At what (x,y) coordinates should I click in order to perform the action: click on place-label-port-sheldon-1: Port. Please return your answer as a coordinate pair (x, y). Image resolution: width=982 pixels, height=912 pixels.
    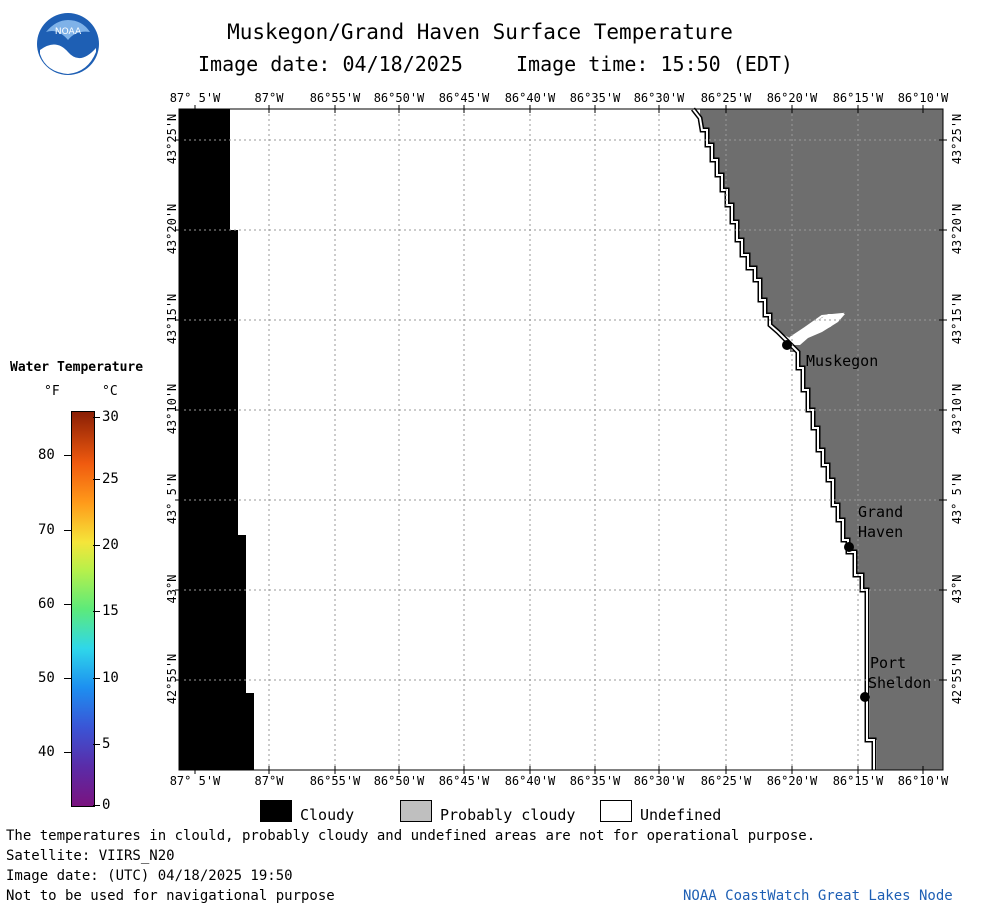
    Looking at the image, I should click on (888, 663).